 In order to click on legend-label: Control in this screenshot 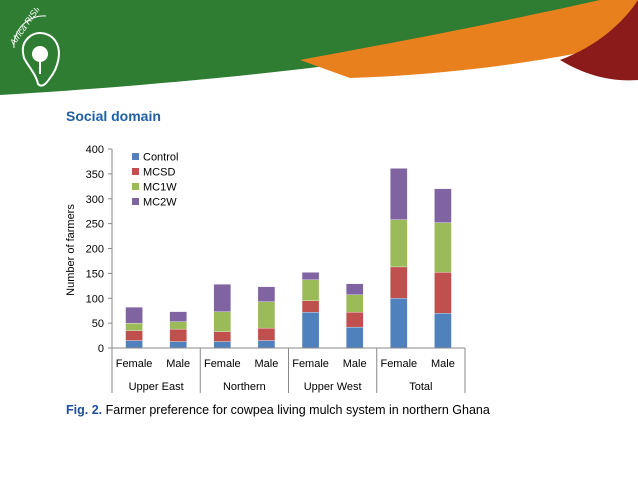, I will do `click(160, 158)`.